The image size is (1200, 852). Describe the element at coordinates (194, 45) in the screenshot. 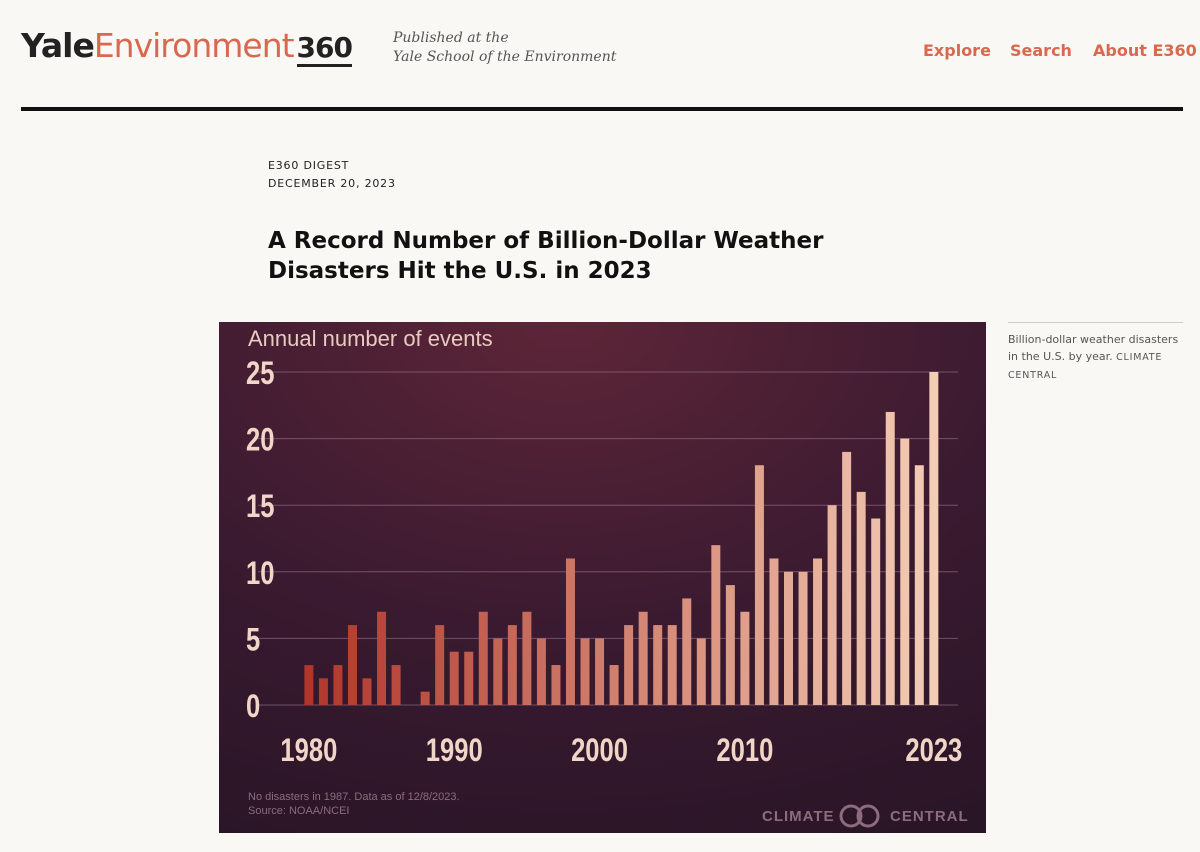

I see `logo-part: Environment` at that location.